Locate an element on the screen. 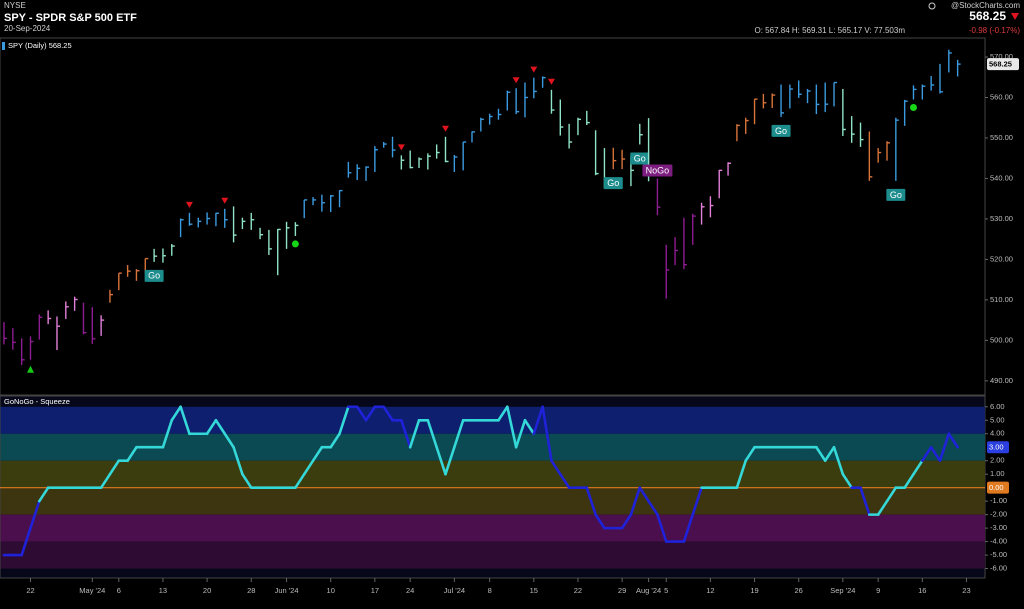  chart-date: 20-Sep-2024 is located at coordinates (27, 28).